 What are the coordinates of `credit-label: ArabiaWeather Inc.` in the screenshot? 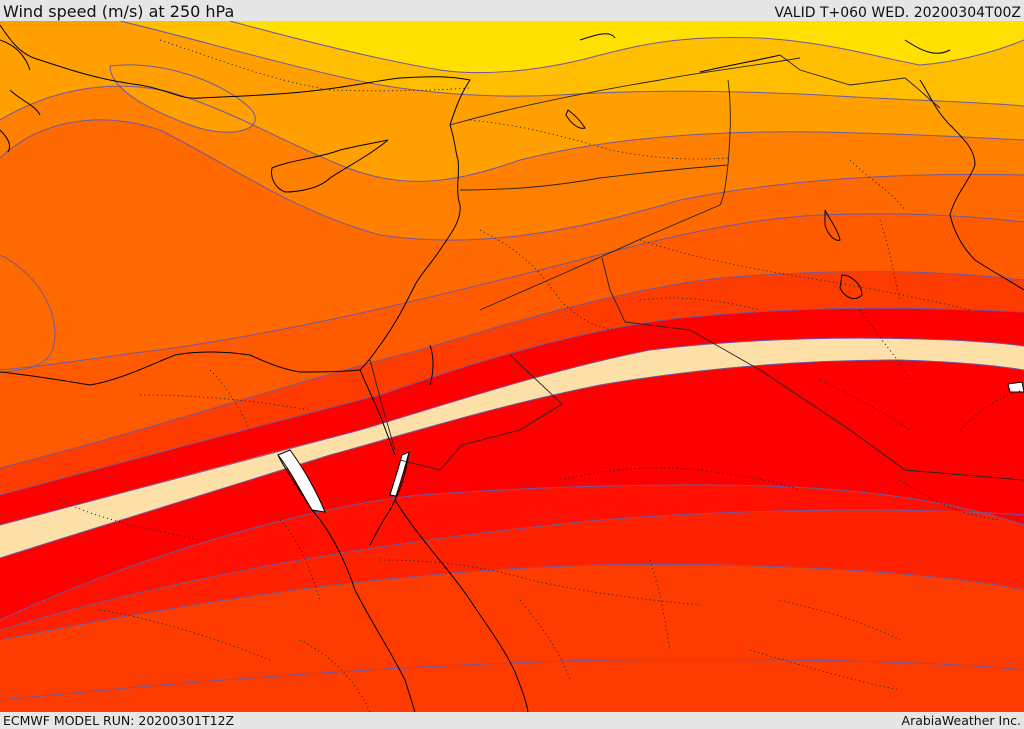 It's located at (961, 720).